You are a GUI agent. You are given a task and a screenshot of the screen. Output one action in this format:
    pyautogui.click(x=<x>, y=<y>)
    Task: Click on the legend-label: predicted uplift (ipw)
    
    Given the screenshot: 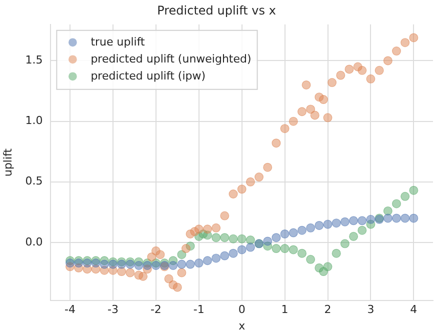 What is the action you would take?
    pyautogui.click(x=148, y=75)
    